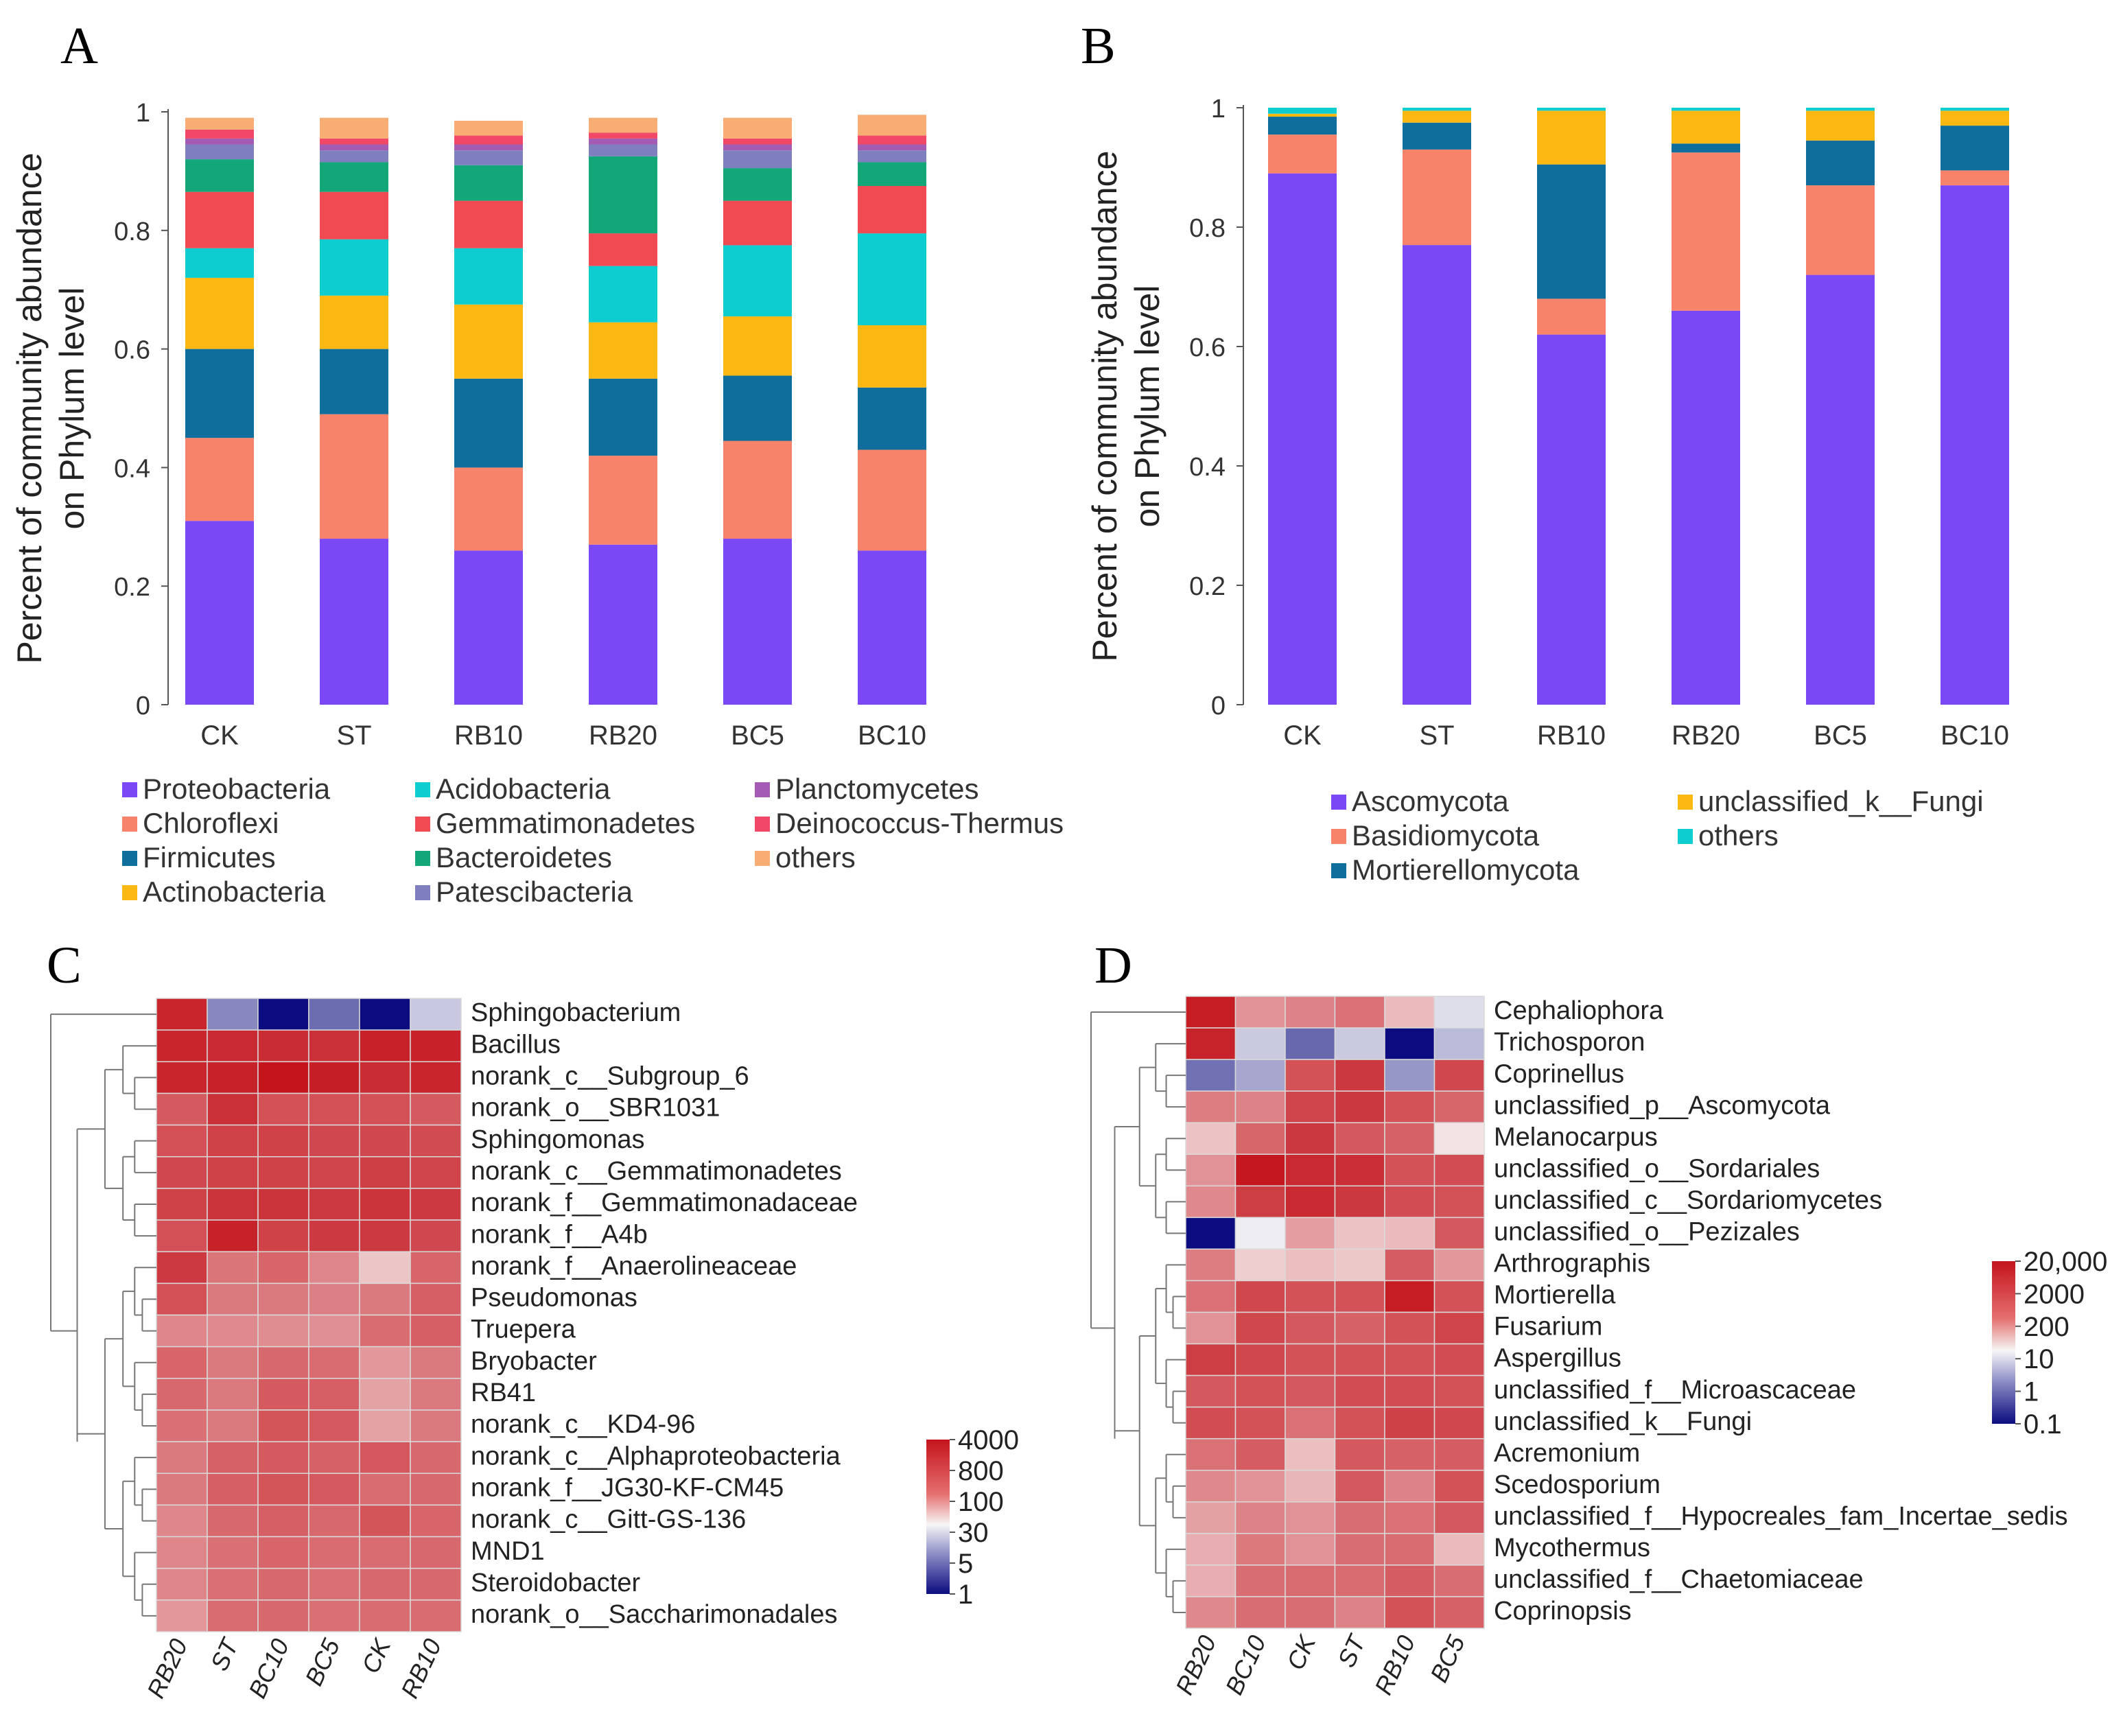 Image resolution: width=2110 pixels, height=1736 pixels. Describe the element at coordinates (524, 857) in the screenshot. I see `legend-label: Bacteroidetes` at that location.